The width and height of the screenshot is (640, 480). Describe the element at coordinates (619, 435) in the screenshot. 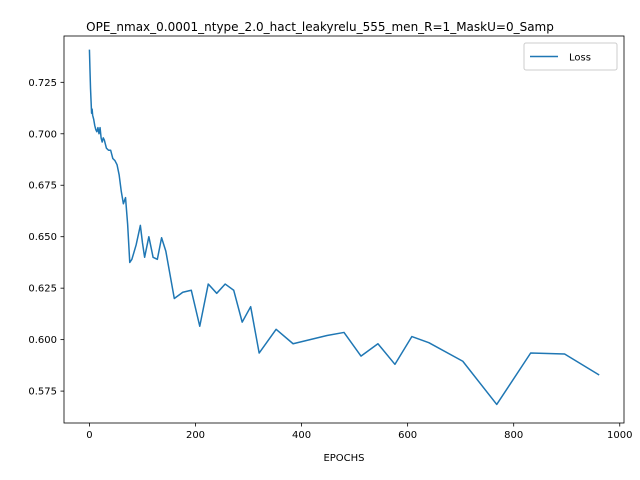

I see `x-tick-label: 1000` at that location.